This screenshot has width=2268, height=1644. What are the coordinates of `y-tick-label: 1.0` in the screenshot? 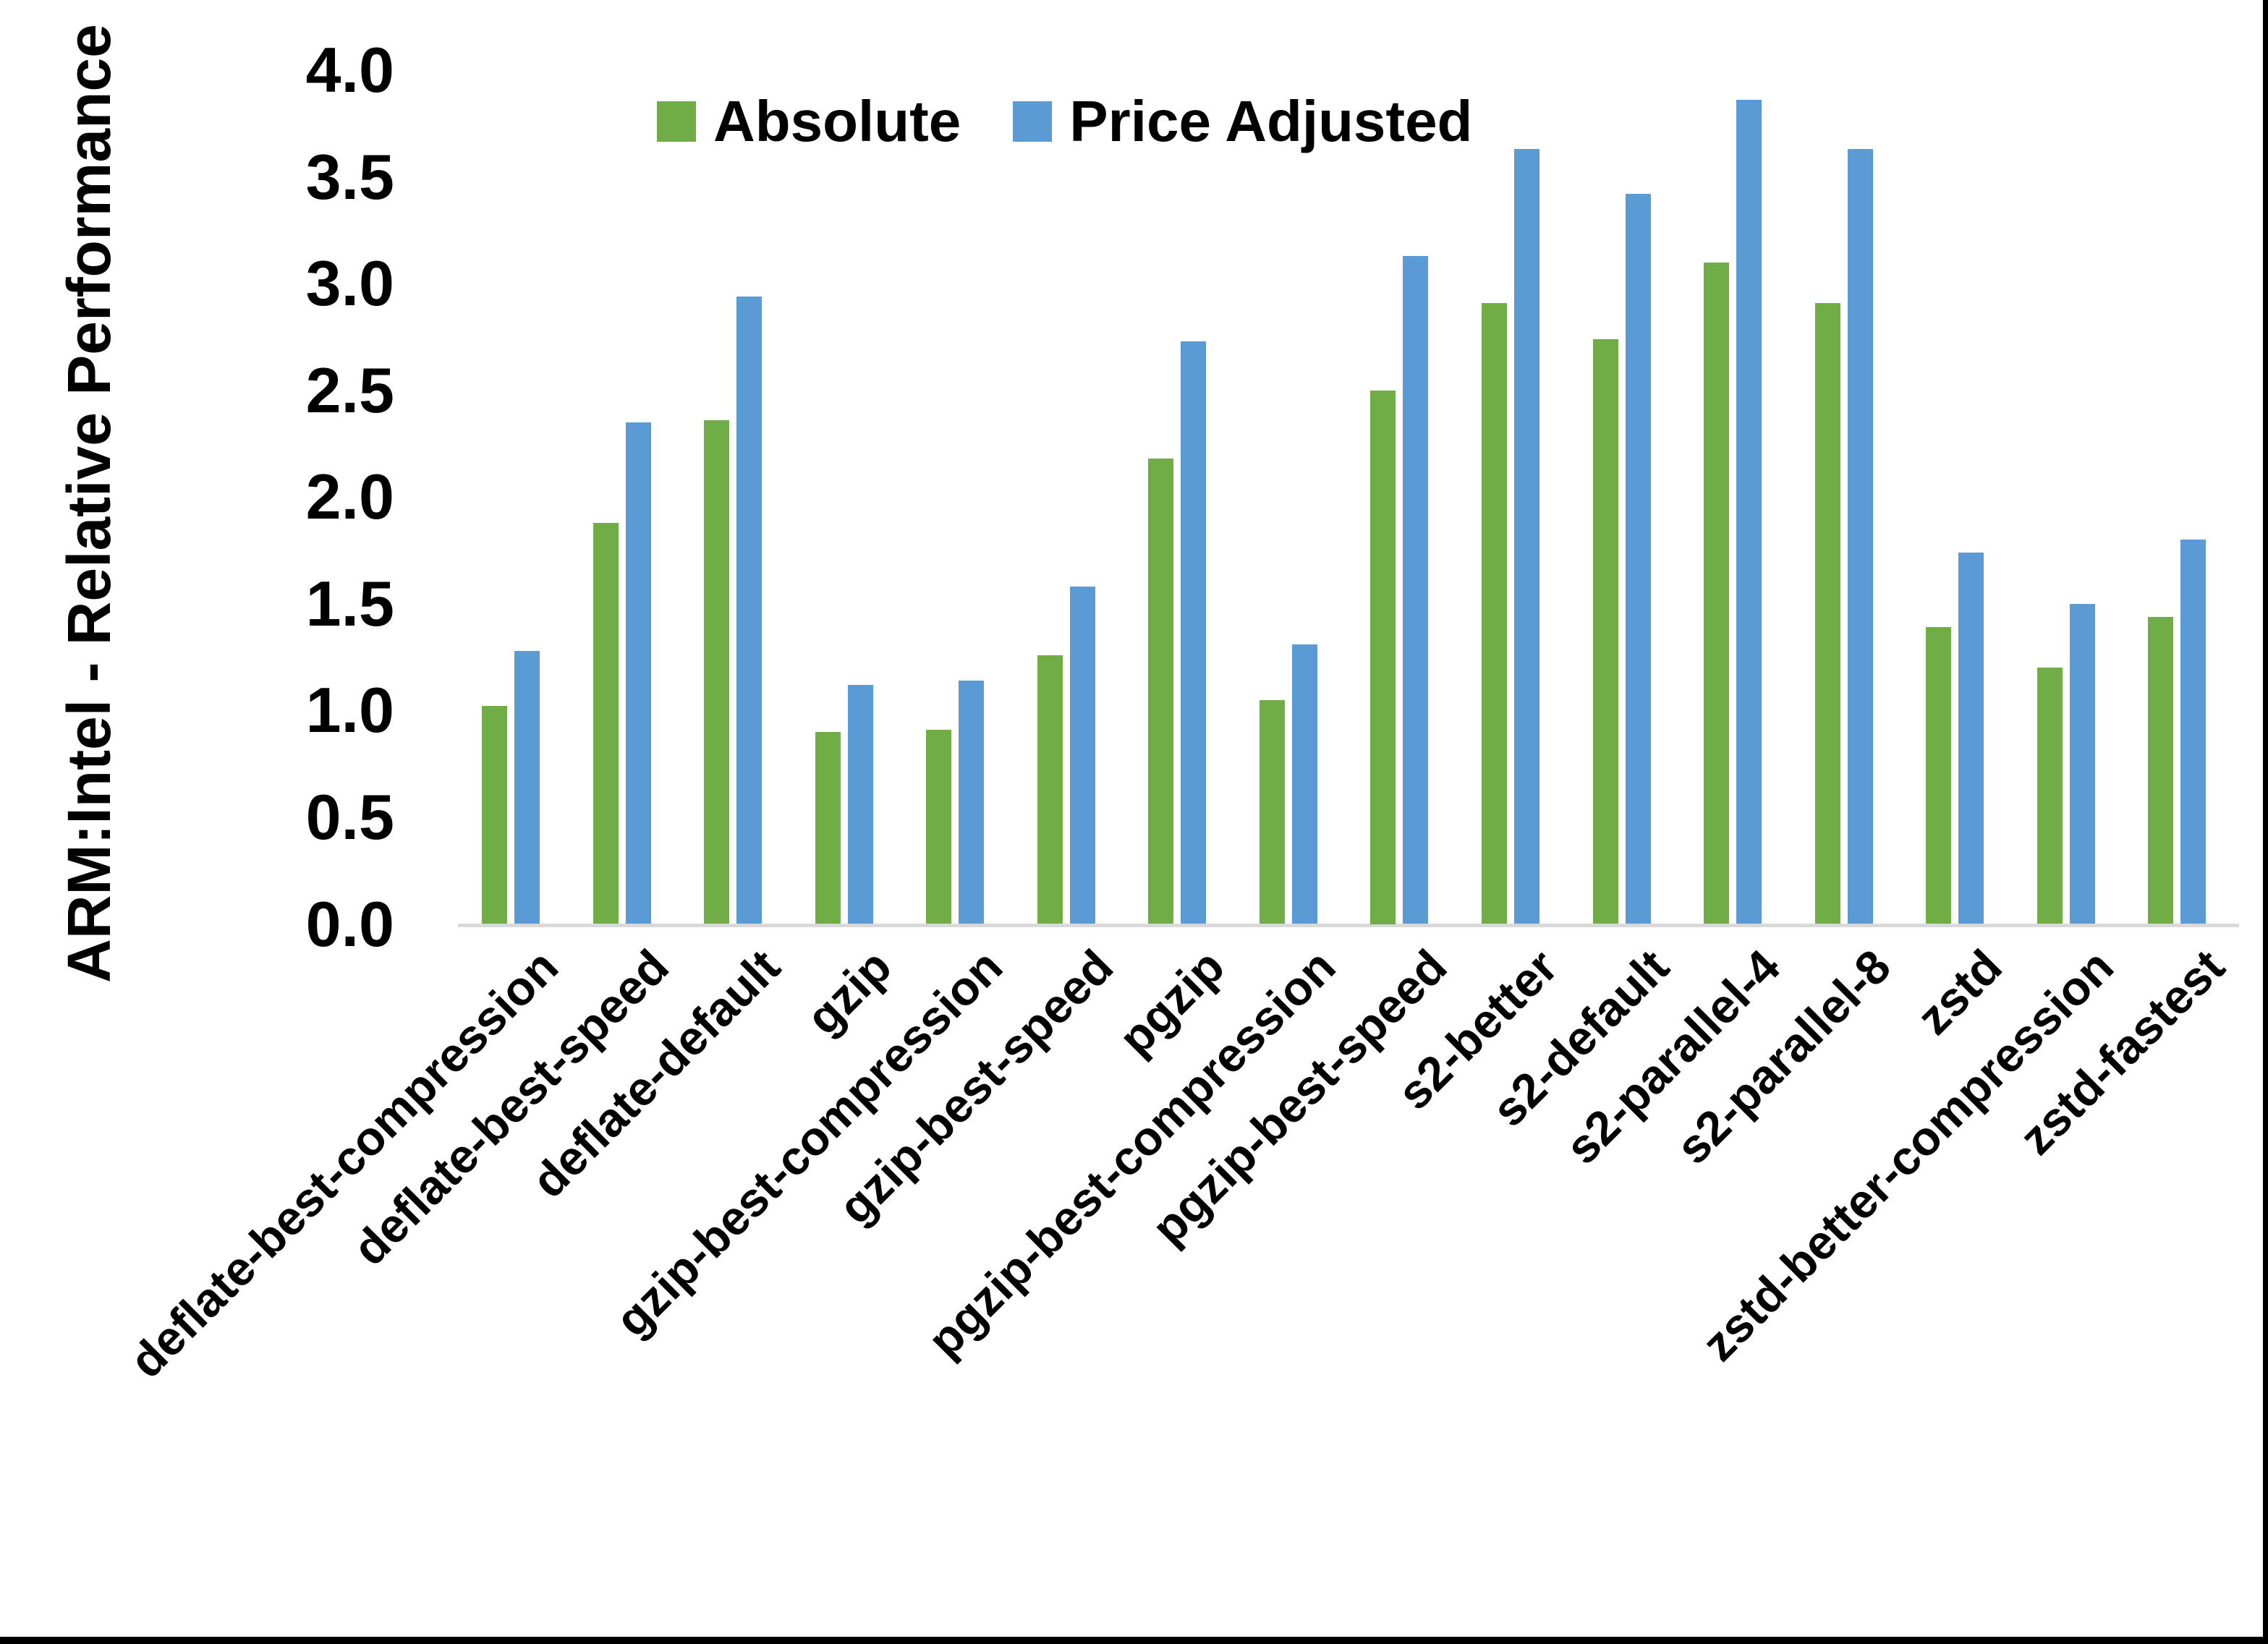 It's located at (349, 710).